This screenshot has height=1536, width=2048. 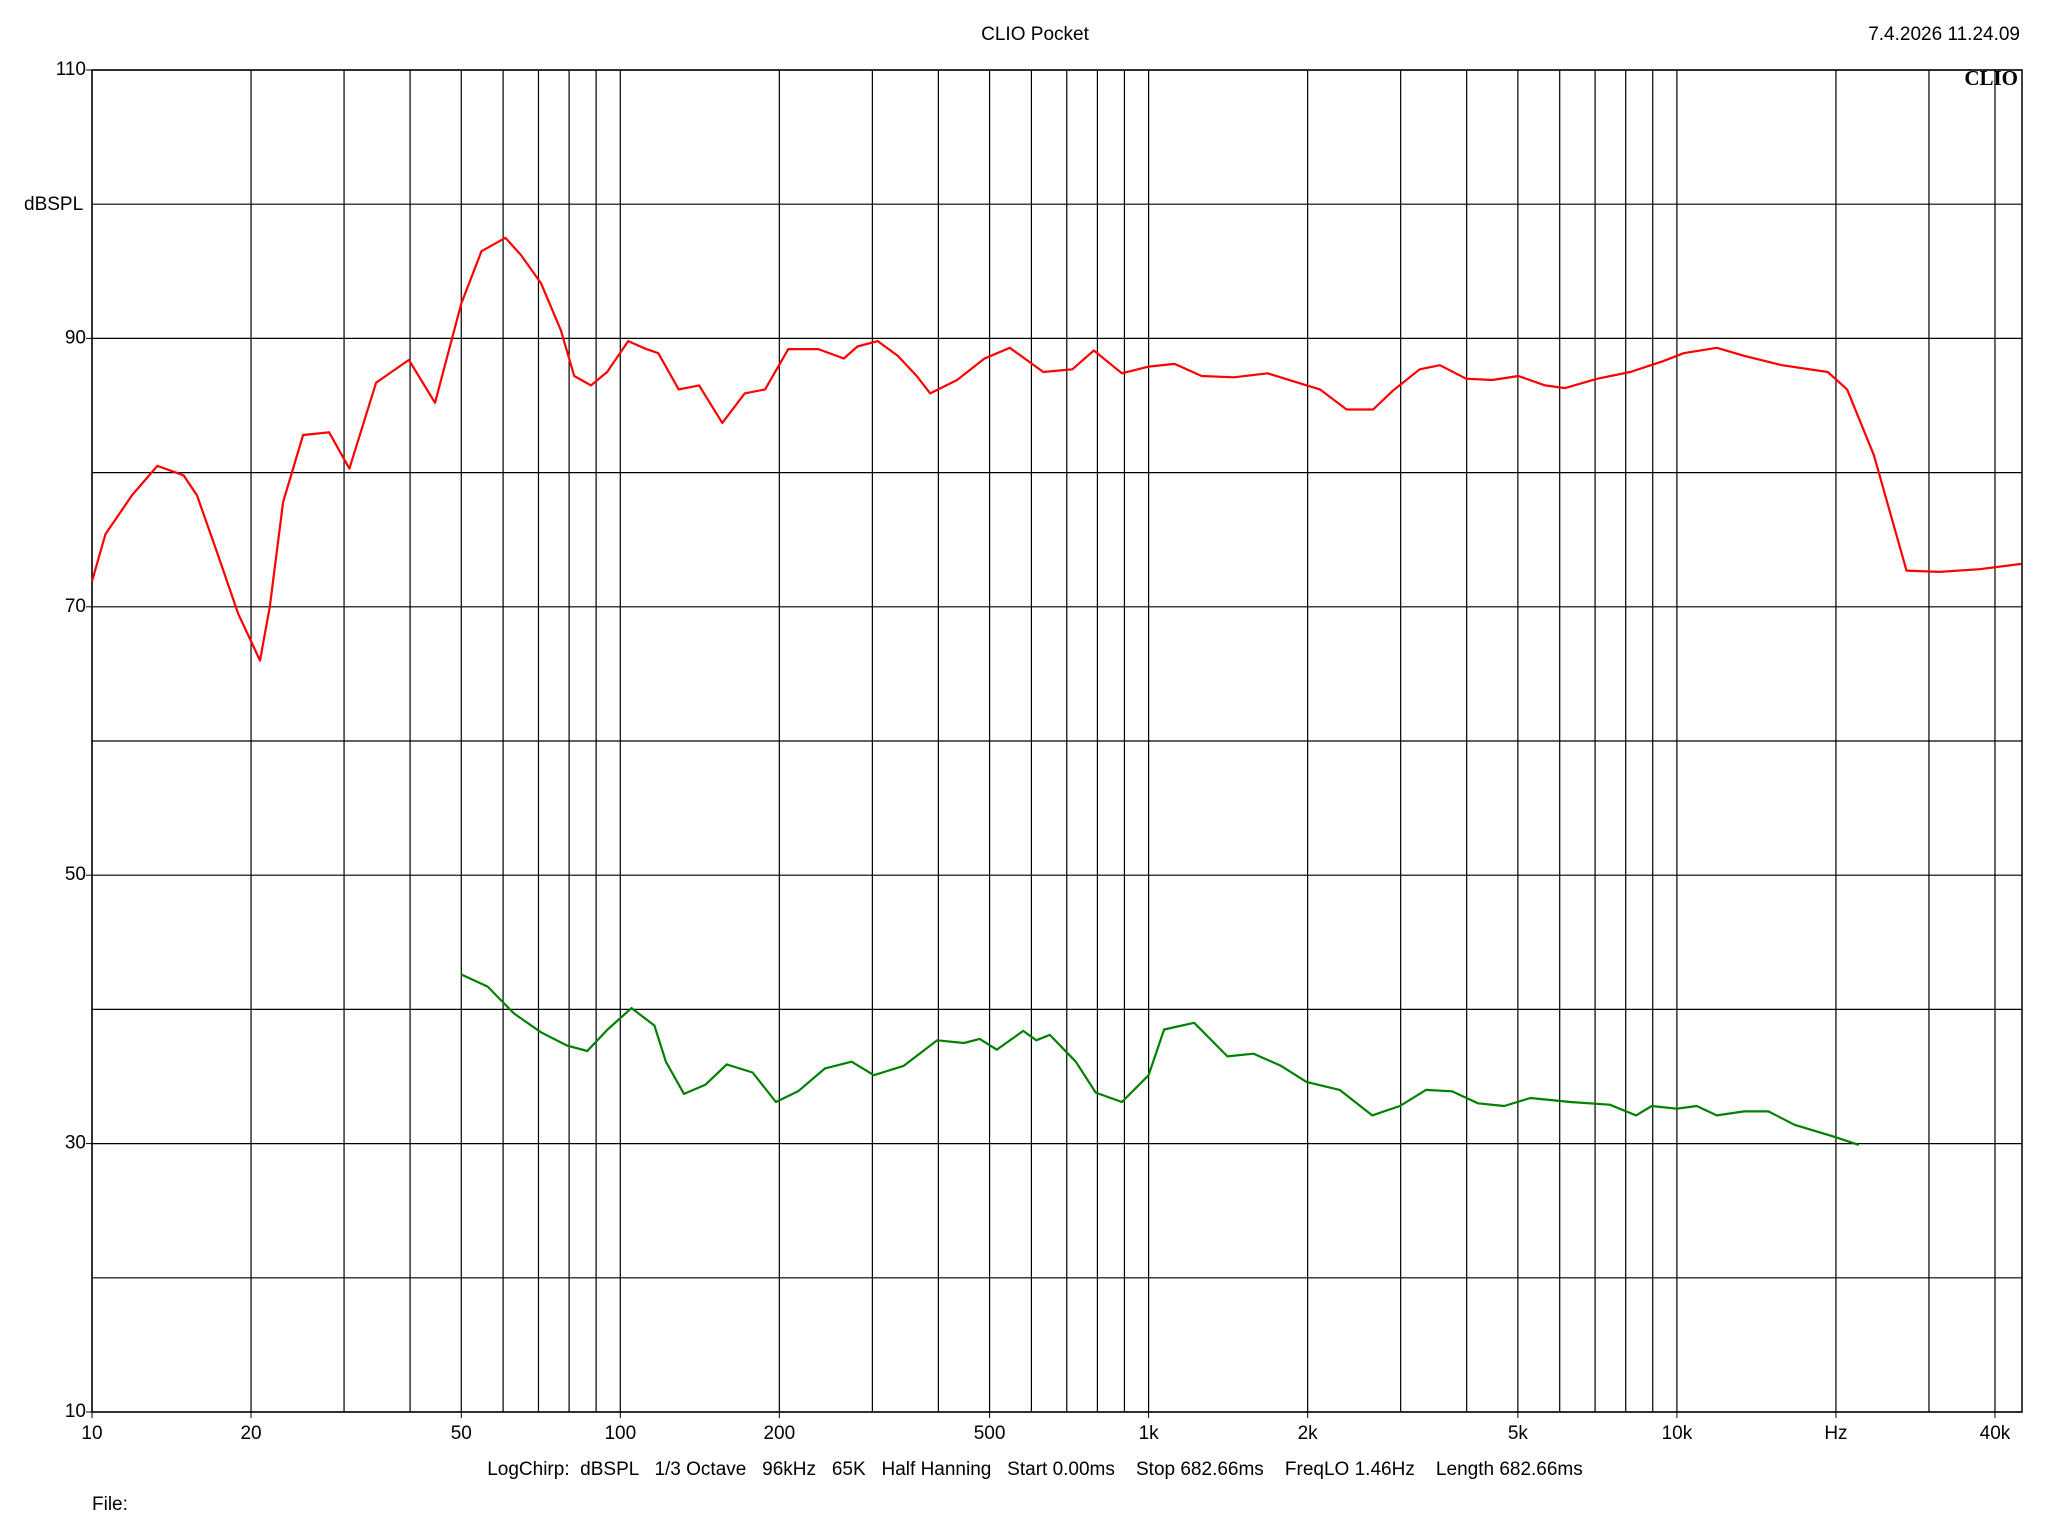 What do you see at coordinates (110, 1504) in the screenshot?
I see `file-label: File:` at bounding box center [110, 1504].